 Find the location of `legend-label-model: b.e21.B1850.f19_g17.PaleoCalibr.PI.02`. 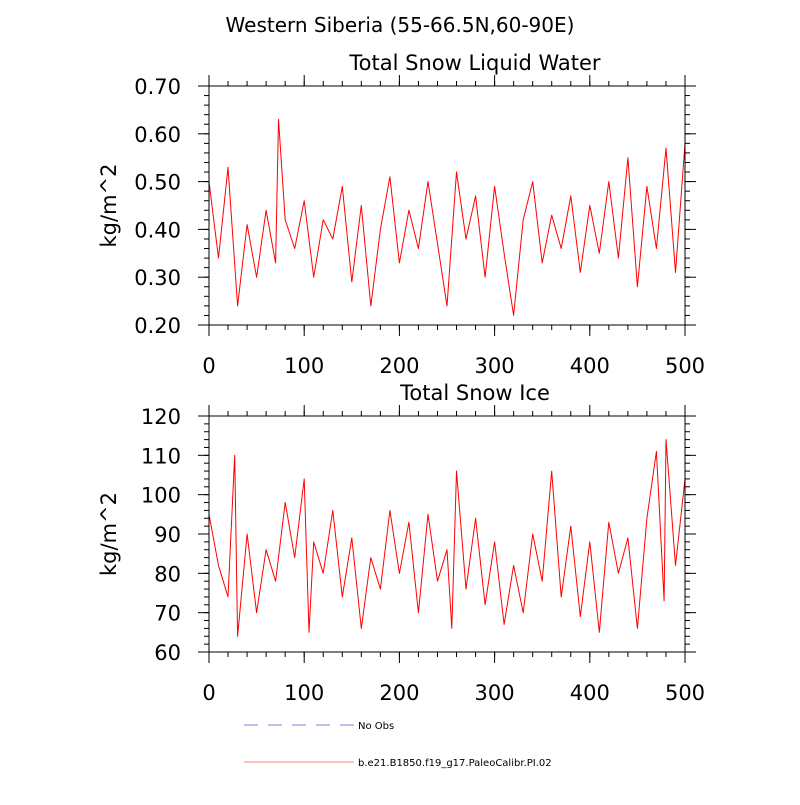

legend-label-model: b.e21.B1850.f19_g17.PaleoCalibr.PI.02 is located at coordinates (455, 763).